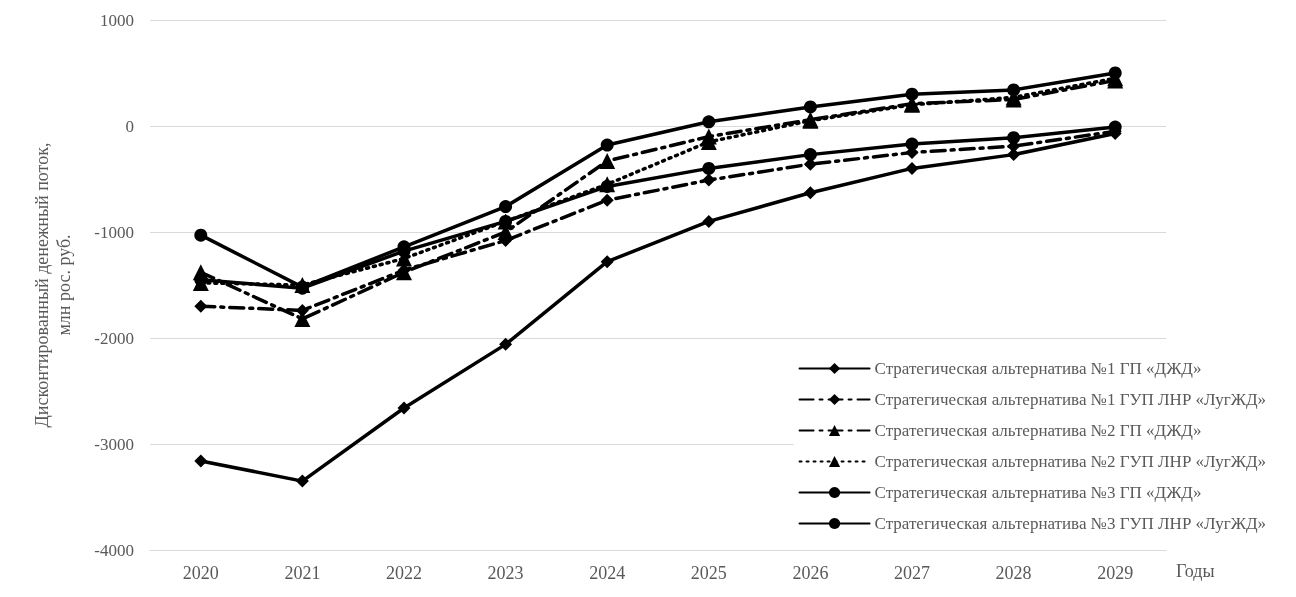  What do you see at coordinates (114, 444) in the screenshot?
I see `y-tick-label: -3000` at bounding box center [114, 444].